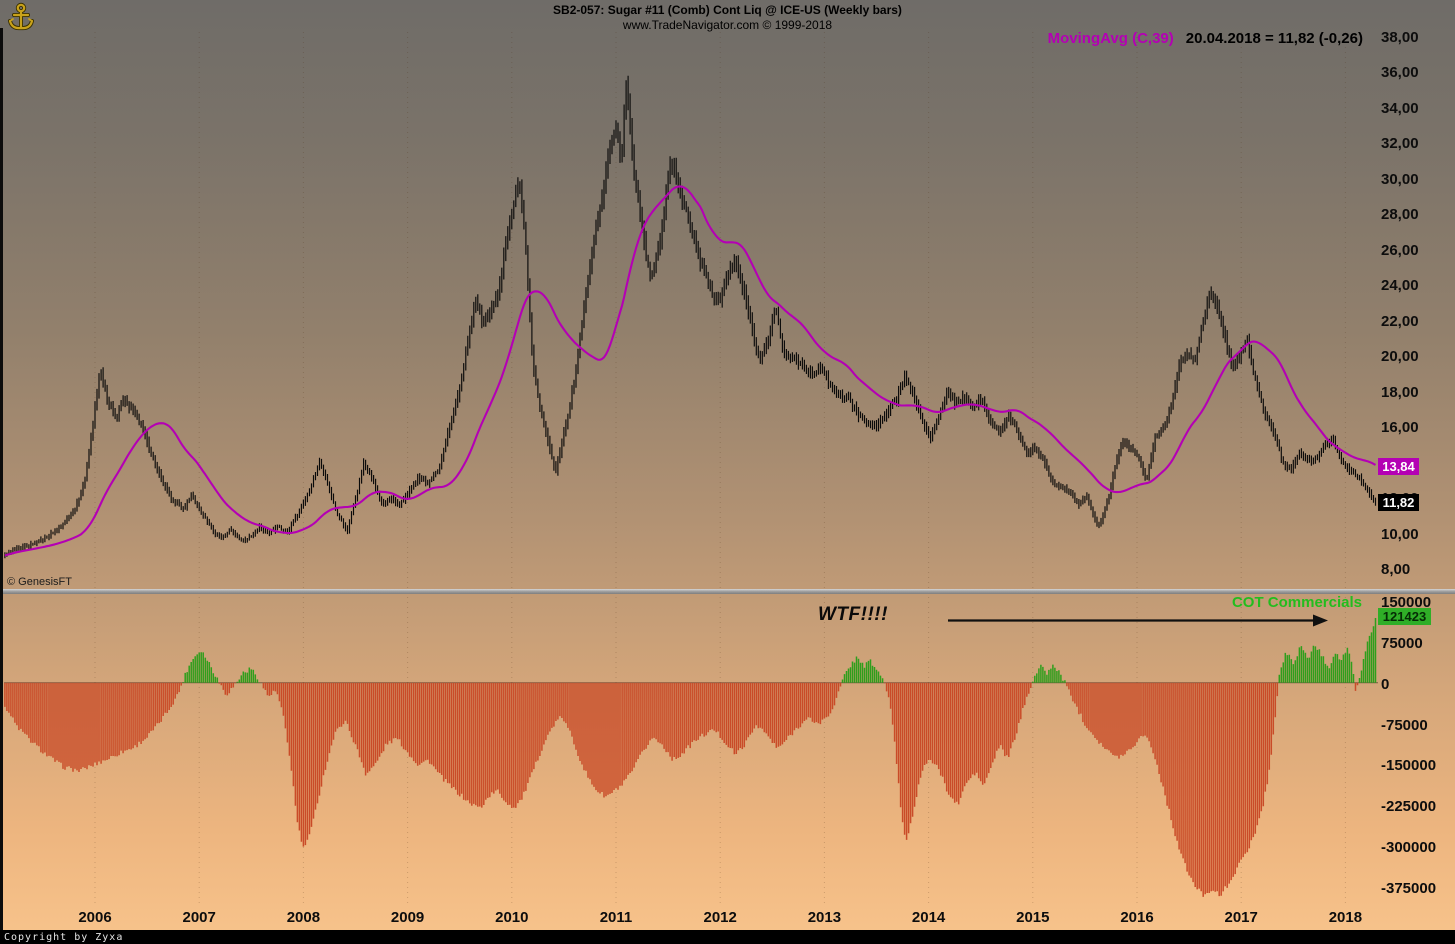 The image size is (1455, 944). I want to click on year-tick: 2014, so click(928, 917).